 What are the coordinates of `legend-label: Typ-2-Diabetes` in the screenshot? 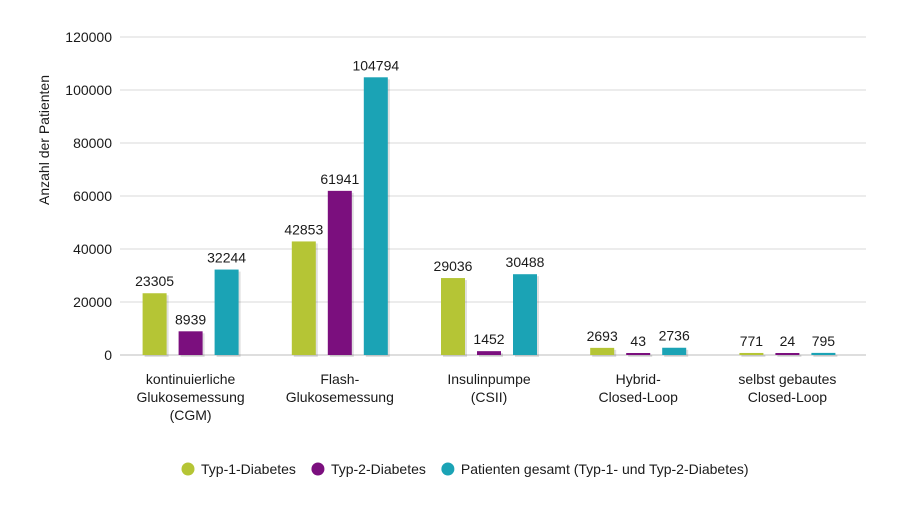 It's located at (378, 469).